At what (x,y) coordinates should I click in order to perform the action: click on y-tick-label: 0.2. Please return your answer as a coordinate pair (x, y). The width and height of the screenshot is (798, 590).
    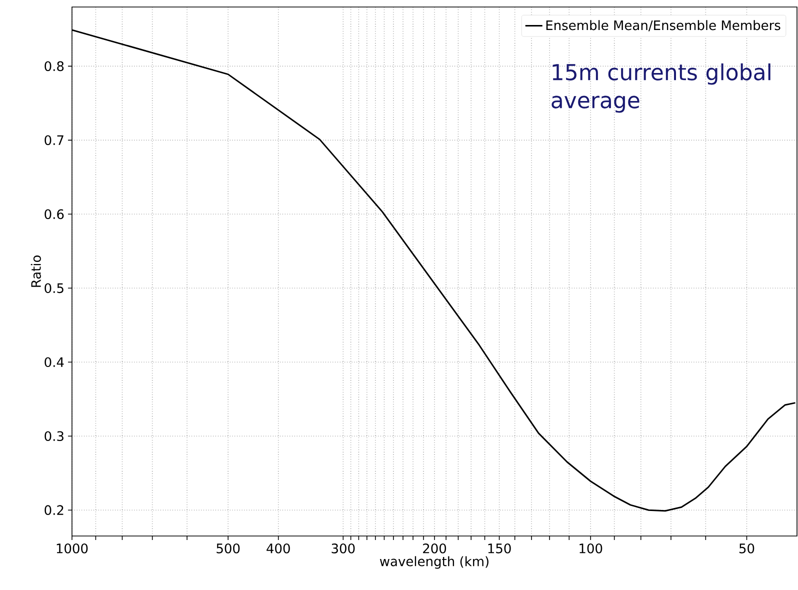
    Looking at the image, I should click on (54, 510).